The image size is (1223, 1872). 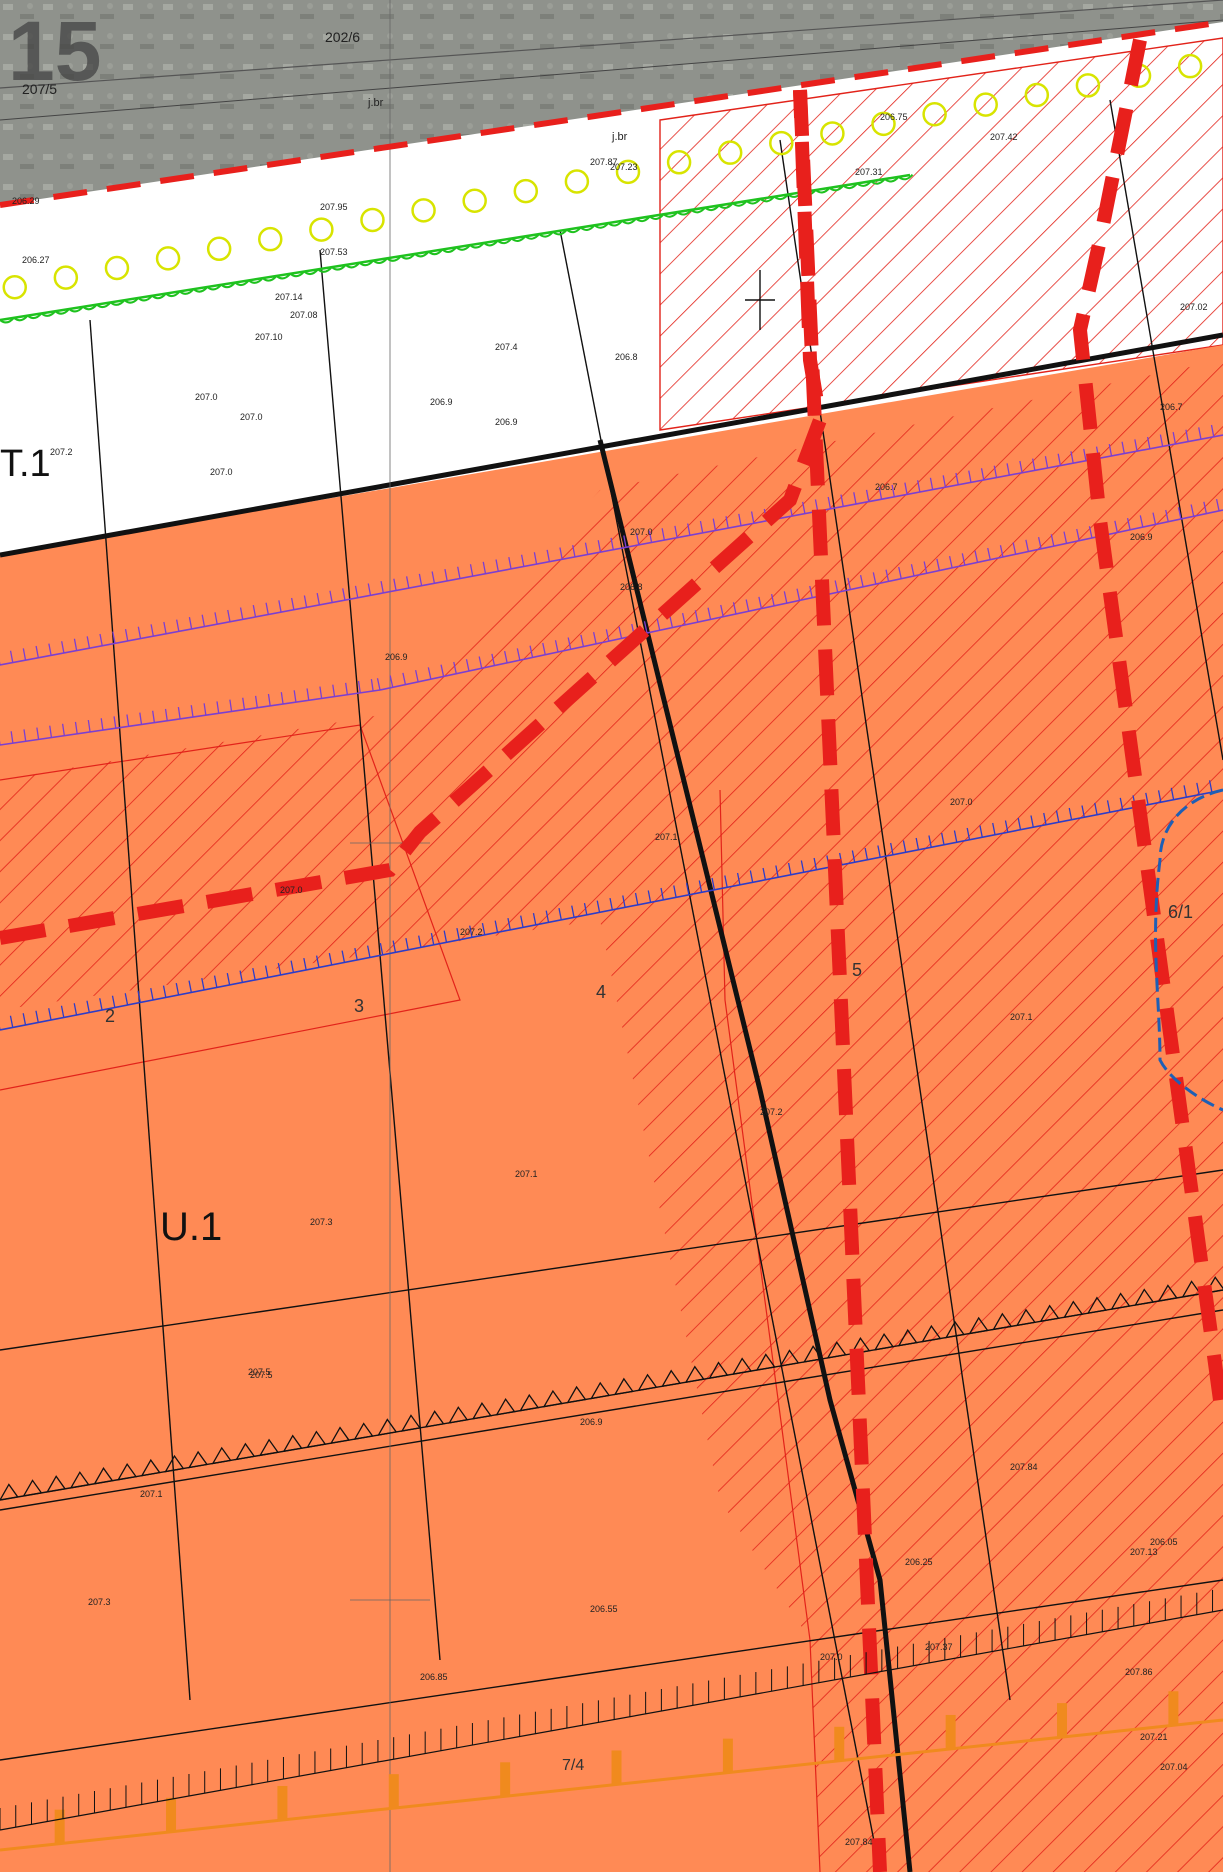 What do you see at coordinates (289, 297) in the screenshot?
I see `elevation-label: 207.14` at bounding box center [289, 297].